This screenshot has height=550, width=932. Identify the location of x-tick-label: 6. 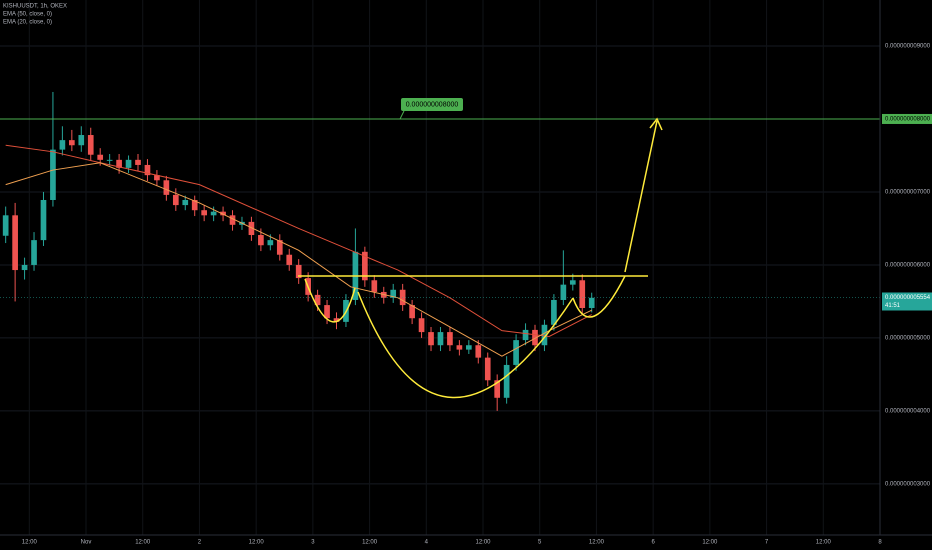
(653, 543).